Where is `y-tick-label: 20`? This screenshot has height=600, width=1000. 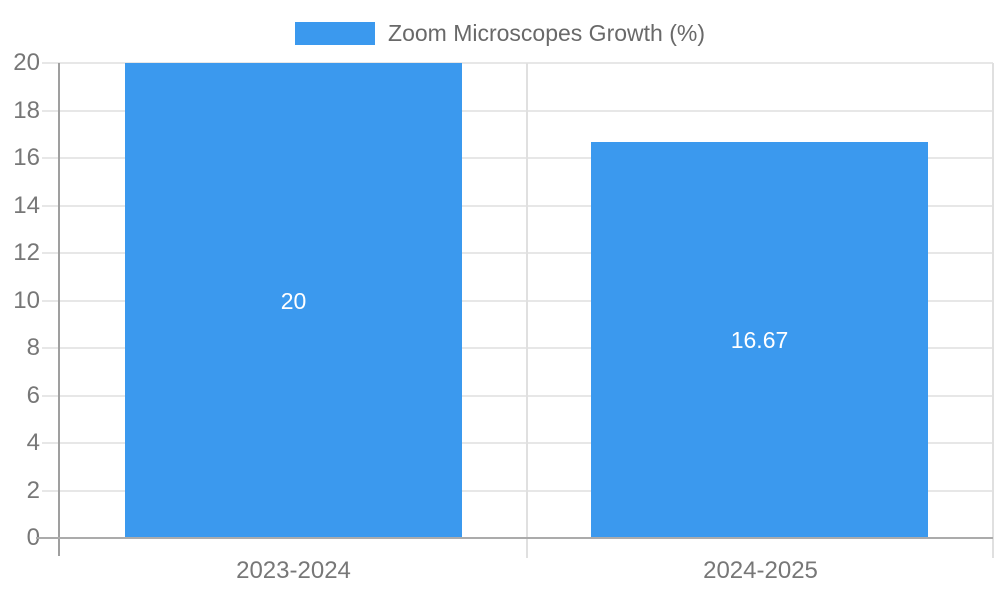 y-tick-label: 20 is located at coordinates (26, 62).